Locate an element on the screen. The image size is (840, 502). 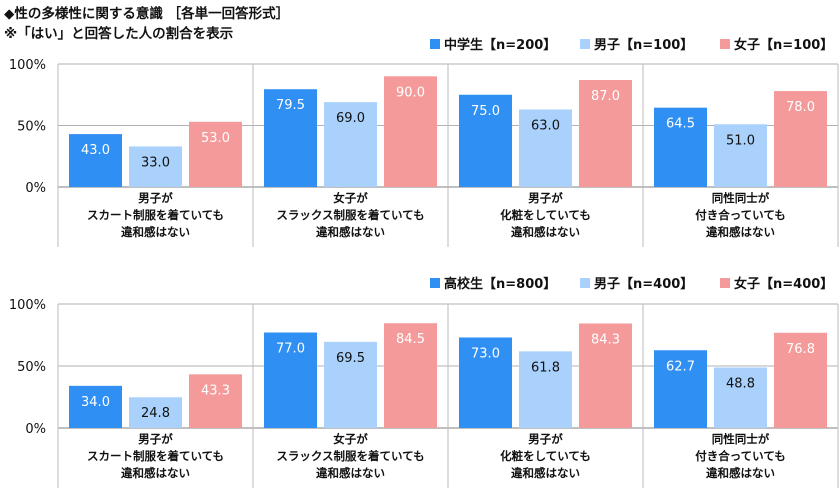
chart-title: ◆性の多様性に関する意識 ［各単一回答形式］ is located at coordinates (147, 14).